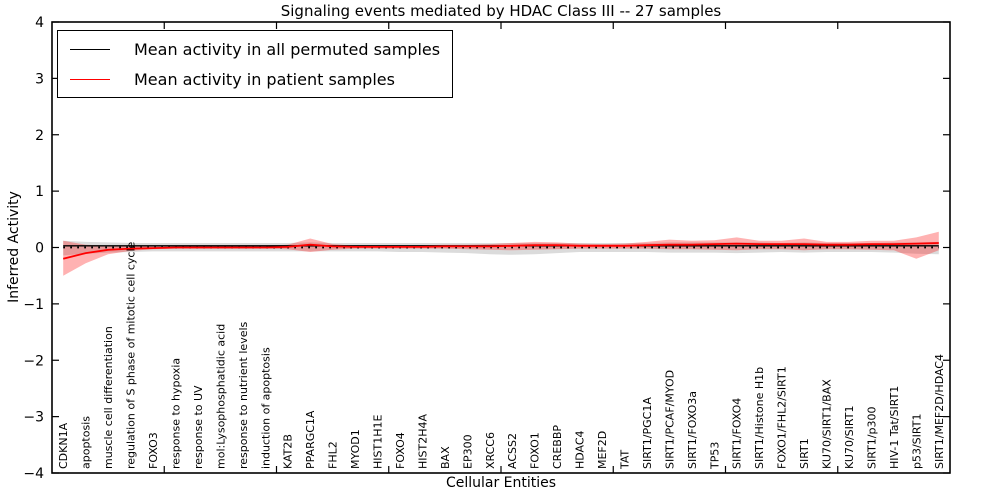 The height and width of the screenshot is (500, 1000). What do you see at coordinates (243, 395) in the screenshot?
I see `x-tick-label: response to nutrient levels` at bounding box center [243, 395].